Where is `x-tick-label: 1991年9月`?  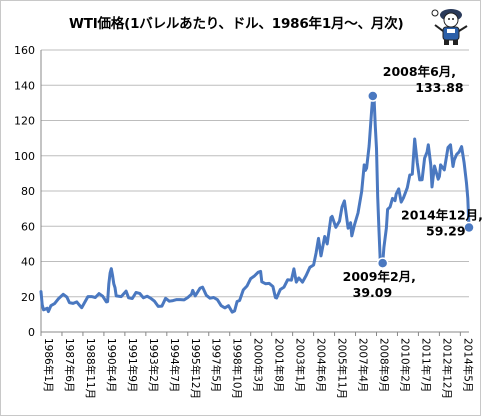
x-tick-label: 1991年9月 is located at coordinates (132, 365).